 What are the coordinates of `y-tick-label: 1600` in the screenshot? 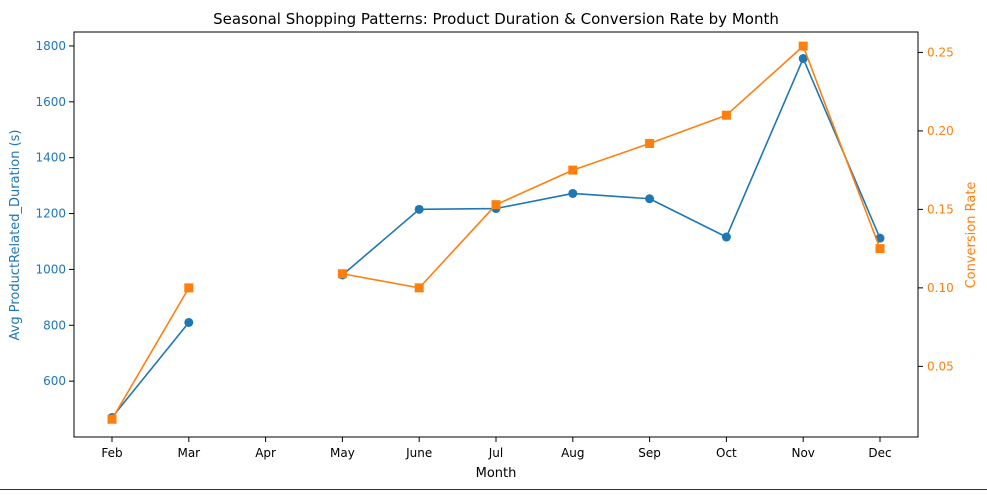 It's located at (50, 102).